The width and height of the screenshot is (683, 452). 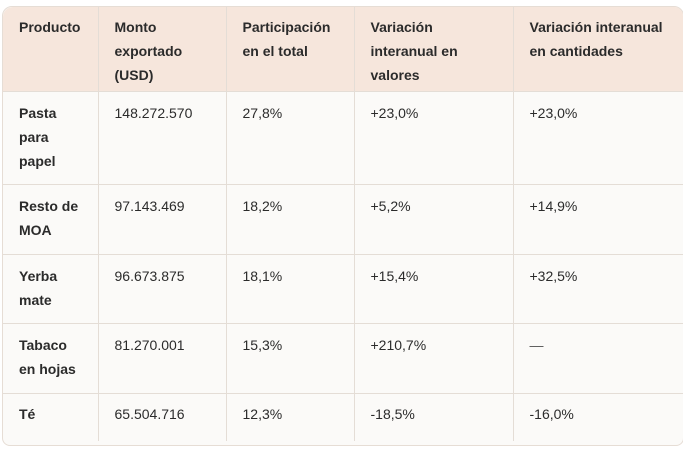 What do you see at coordinates (162, 138) in the screenshot?
I see `cell-amount: 148.272.570` at bounding box center [162, 138].